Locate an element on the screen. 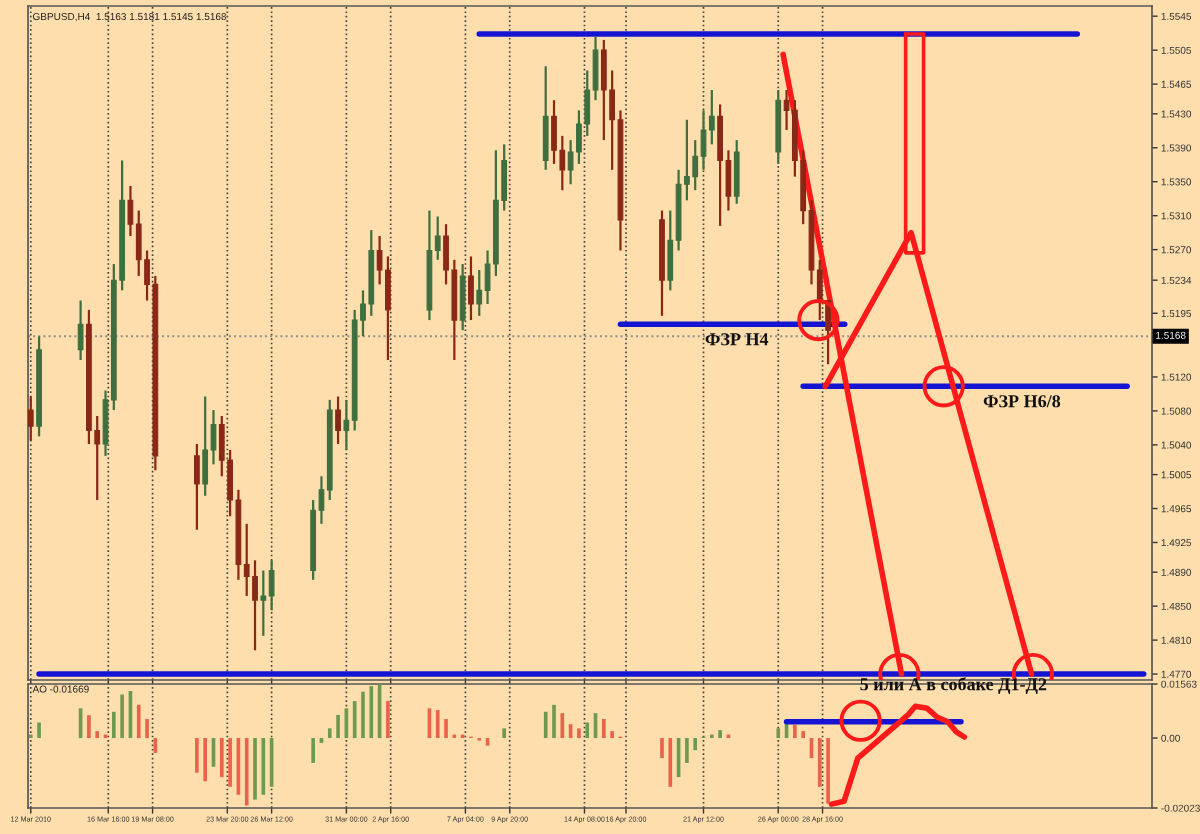  annotation: ФЗР Н6/8 is located at coordinates (1022, 401).